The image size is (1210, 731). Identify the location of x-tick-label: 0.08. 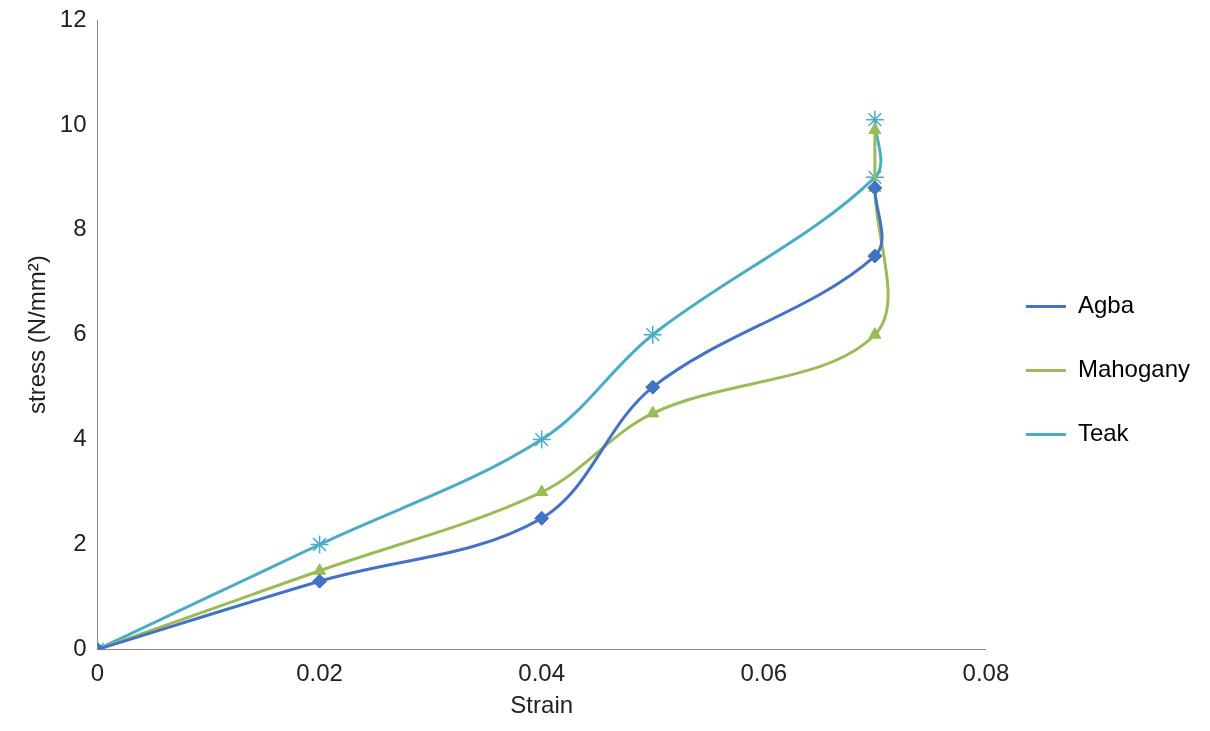
(986, 673).